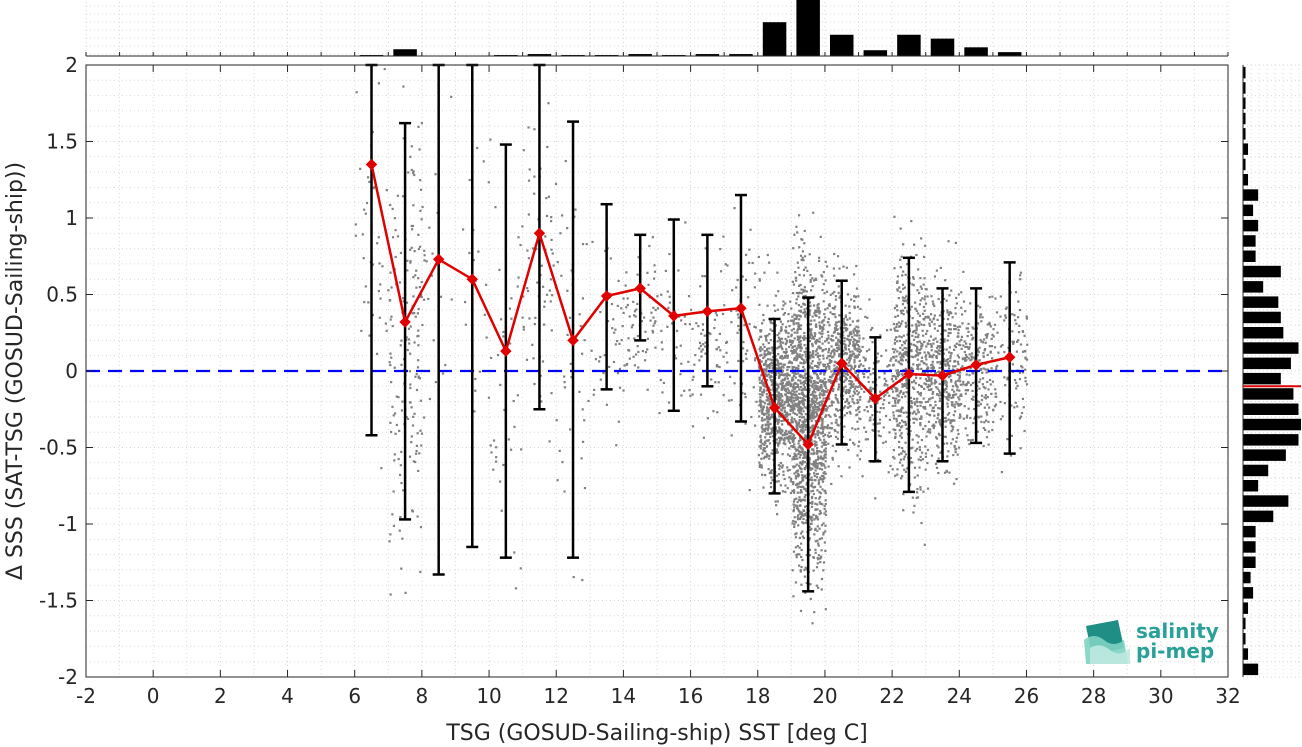 The image size is (1302, 747). I want to click on top-hist-bar, so click(774, 39).